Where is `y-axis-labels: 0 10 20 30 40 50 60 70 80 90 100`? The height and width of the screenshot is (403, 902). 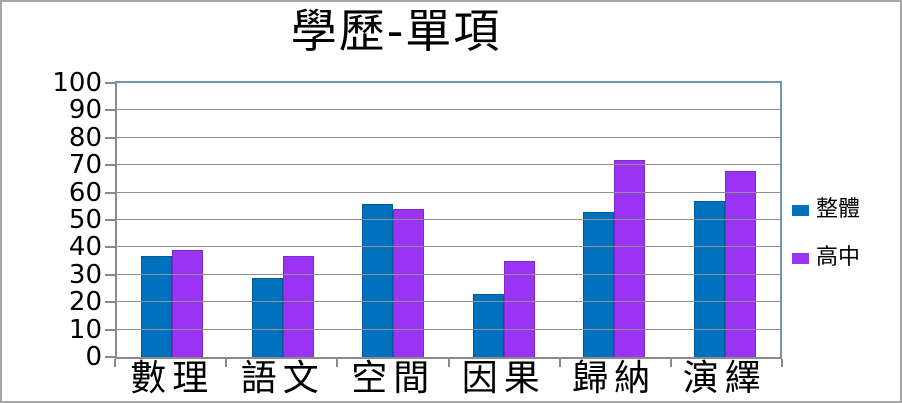 y-axis-labels: 0 10 20 30 40 50 60 70 80 90 100 is located at coordinates (52, 220).